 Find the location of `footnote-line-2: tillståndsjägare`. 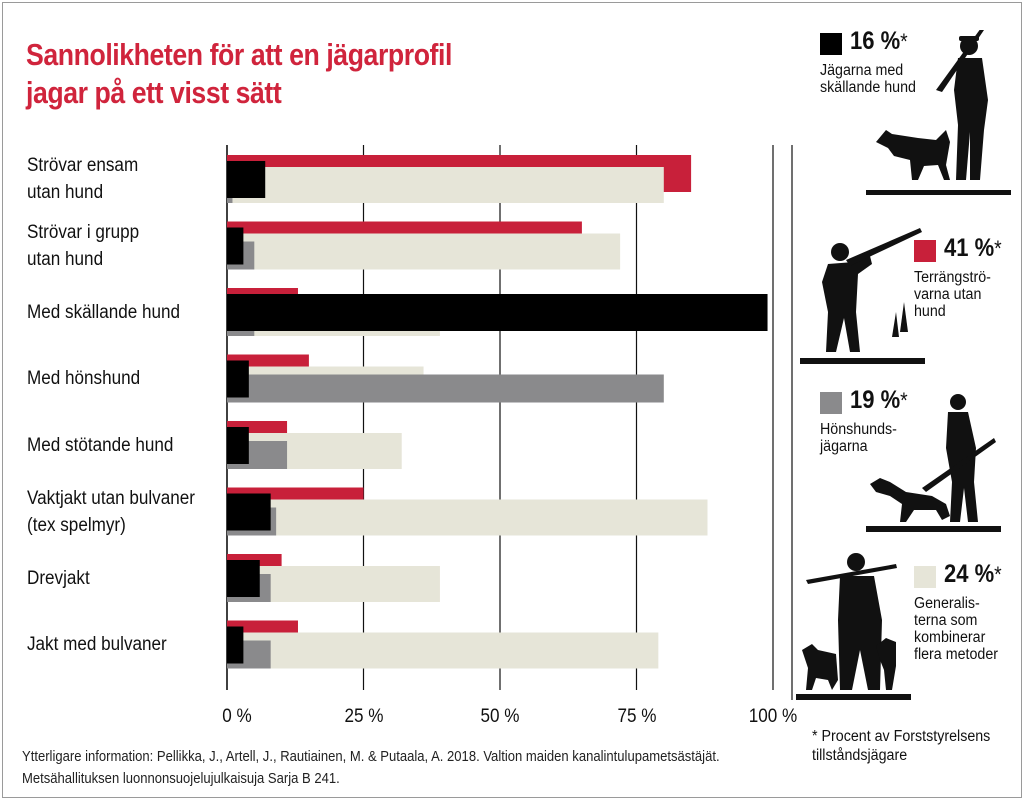

footnote-line-2: tillståndsjägare is located at coordinates (860, 755).